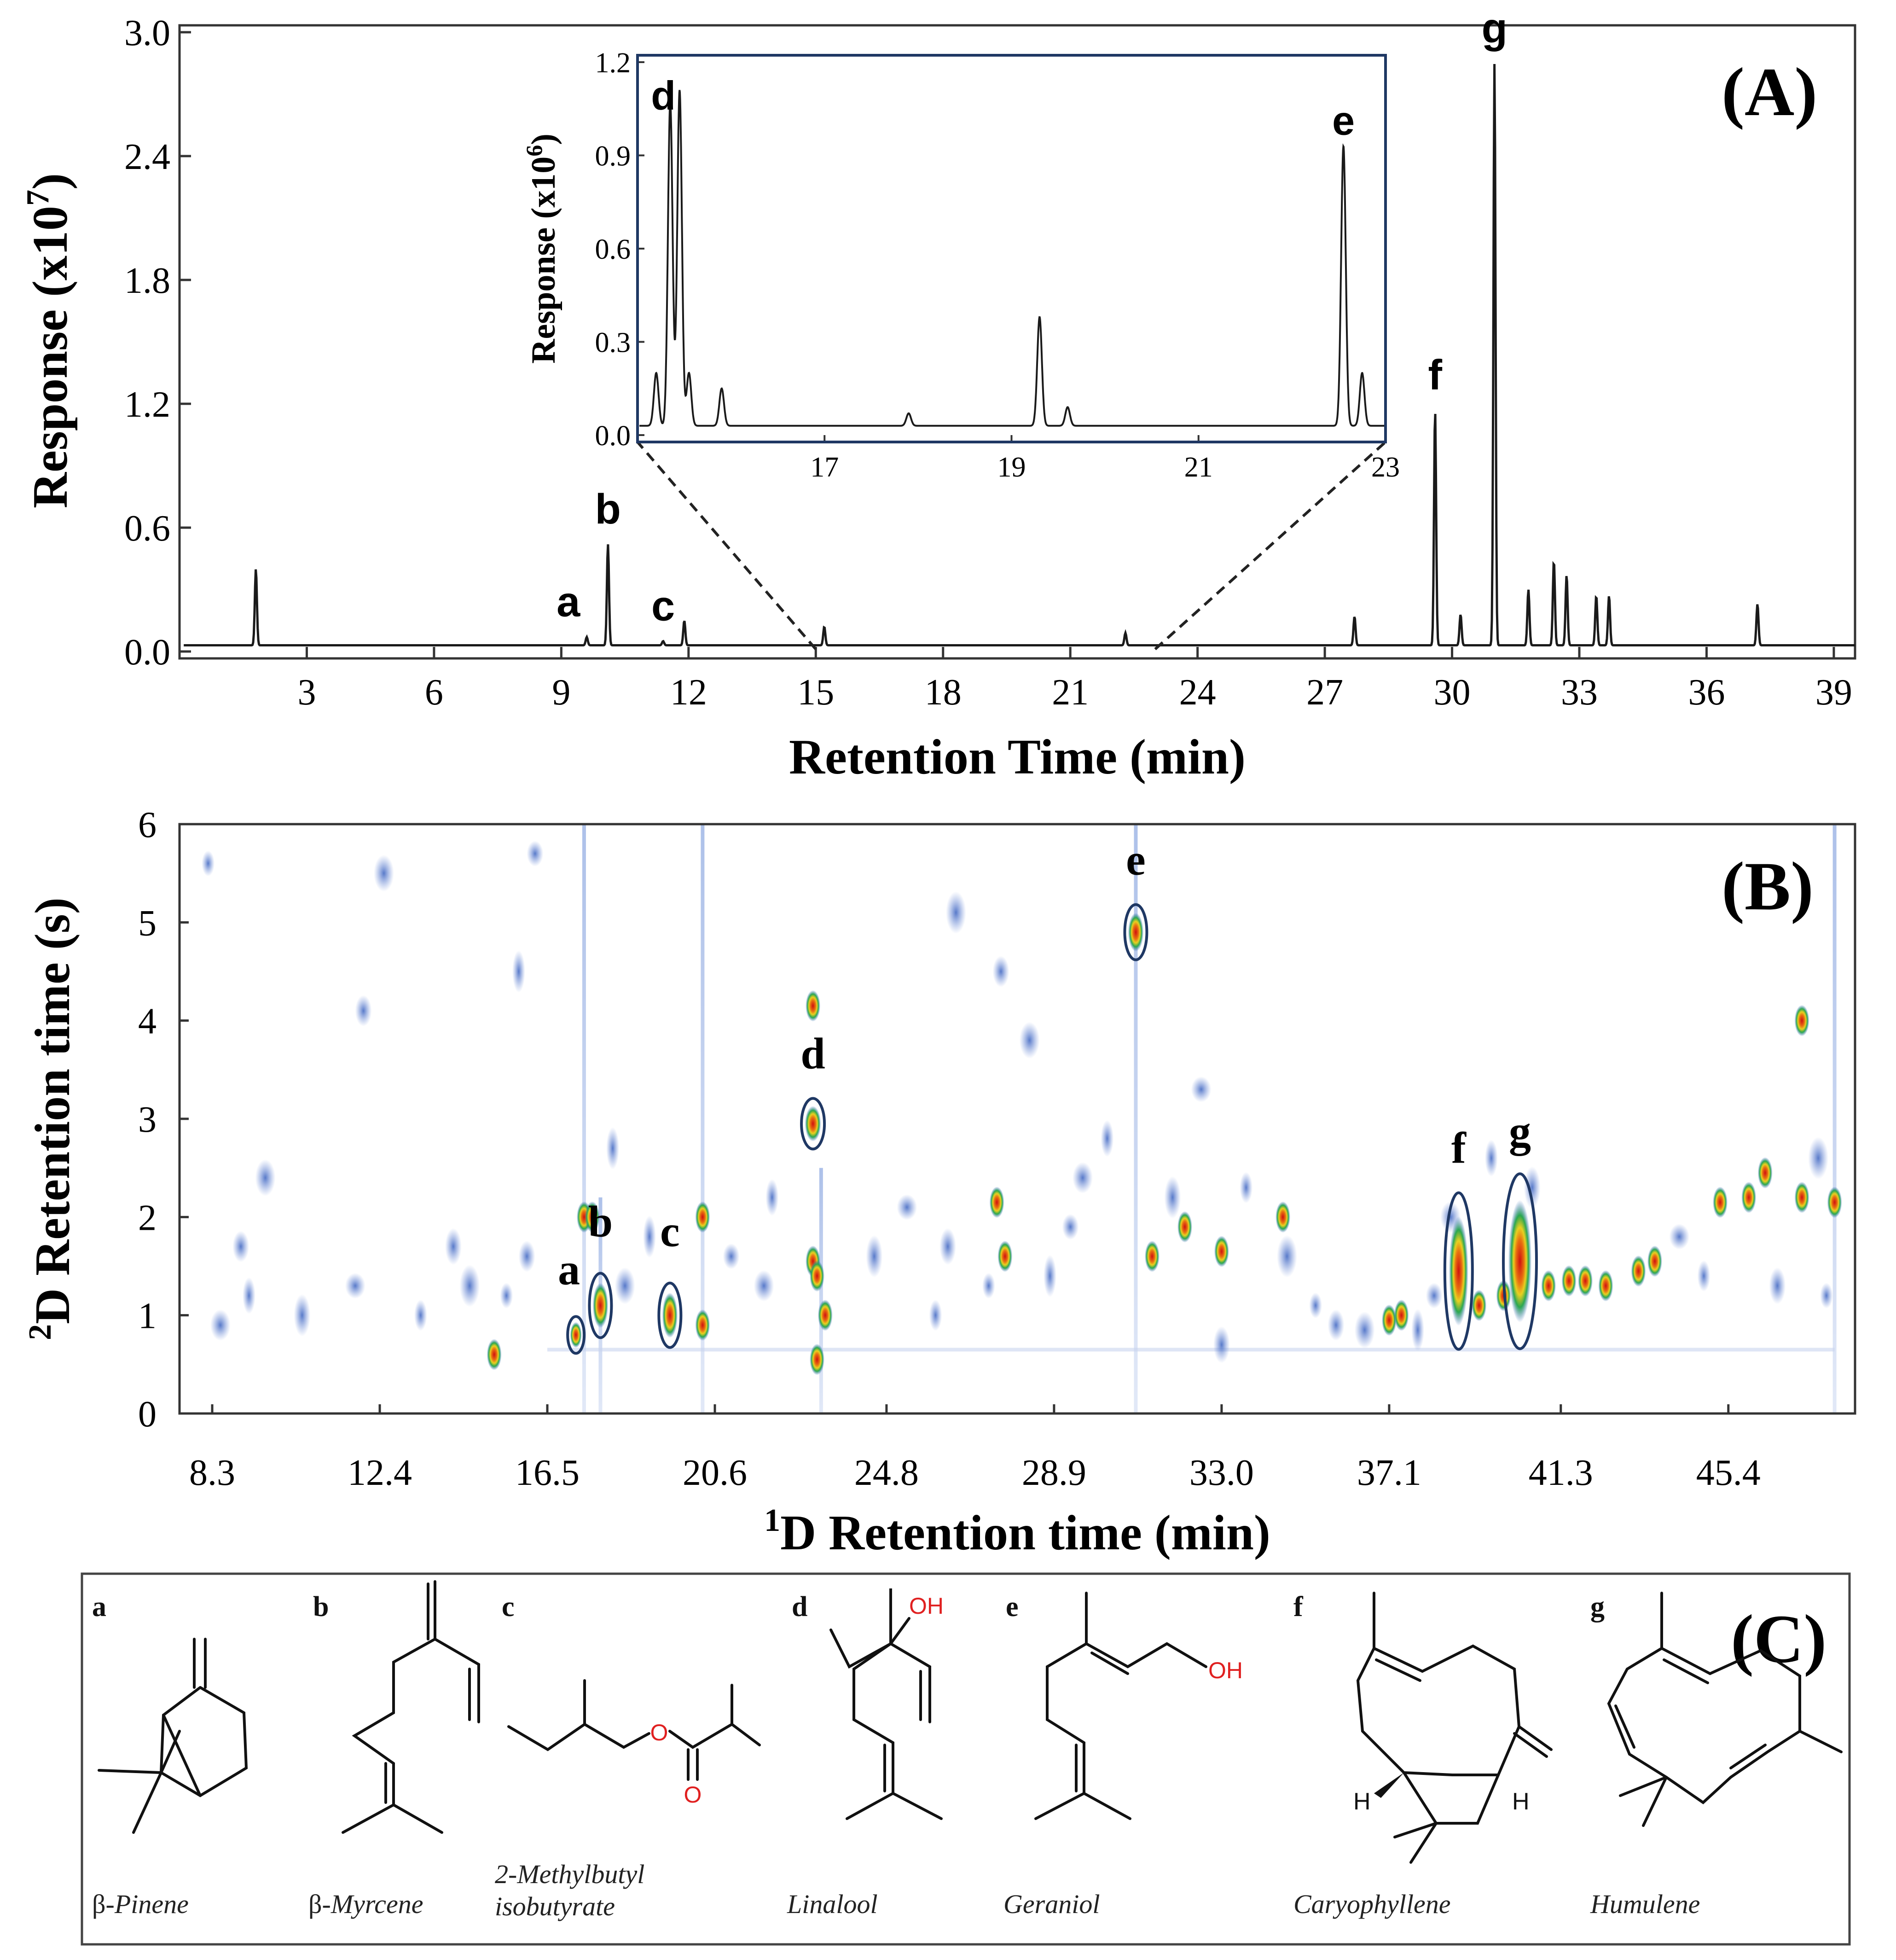 The image size is (1896, 1960). What do you see at coordinates (1221, 1473) in the screenshot?
I see `b-x-tick-label: 33.0` at bounding box center [1221, 1473].